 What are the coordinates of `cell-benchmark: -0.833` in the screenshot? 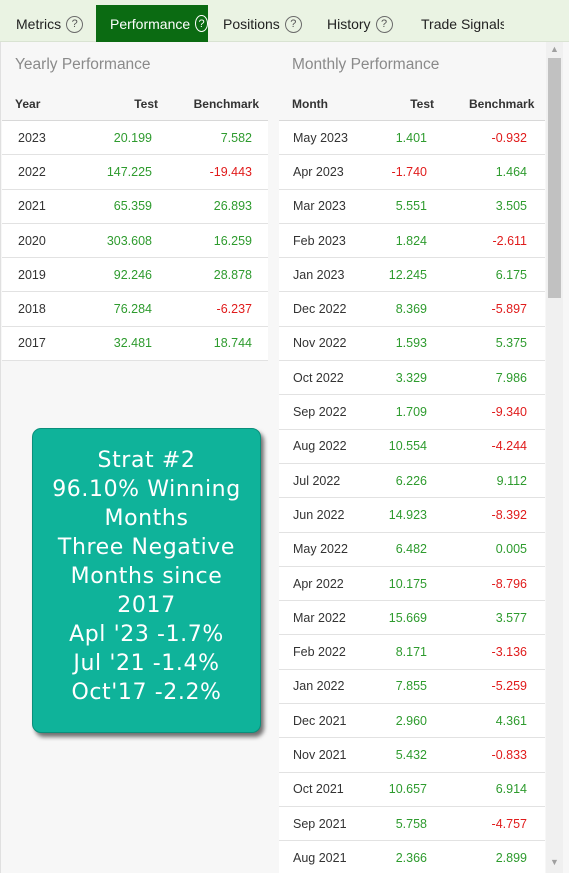 It's located at (509, 754).